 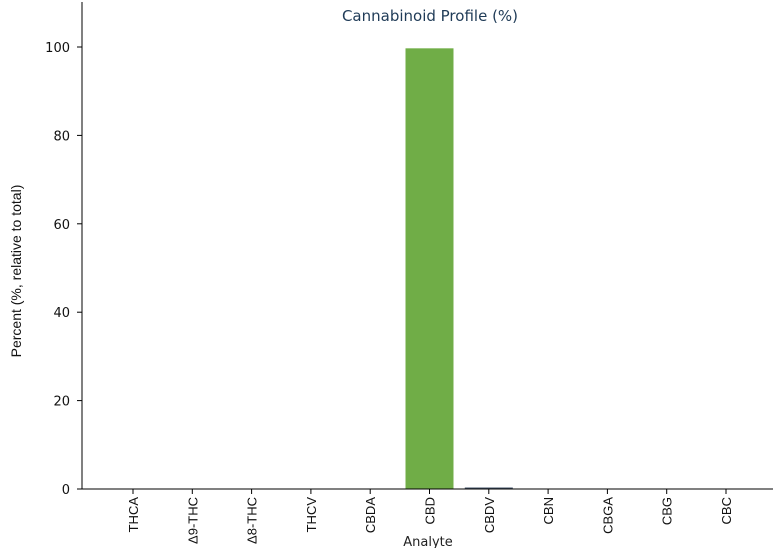 What do you see at coordinates (548, 510) in the screenshot?
I see `x-tick-label: CBN` at bounding box center [548, 510].